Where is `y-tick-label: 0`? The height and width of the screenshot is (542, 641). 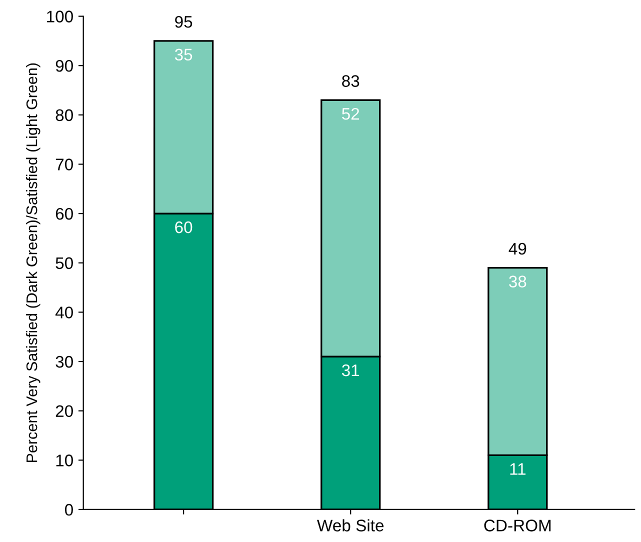 y-tick-label: 0 is located at coordinates (68, 510).